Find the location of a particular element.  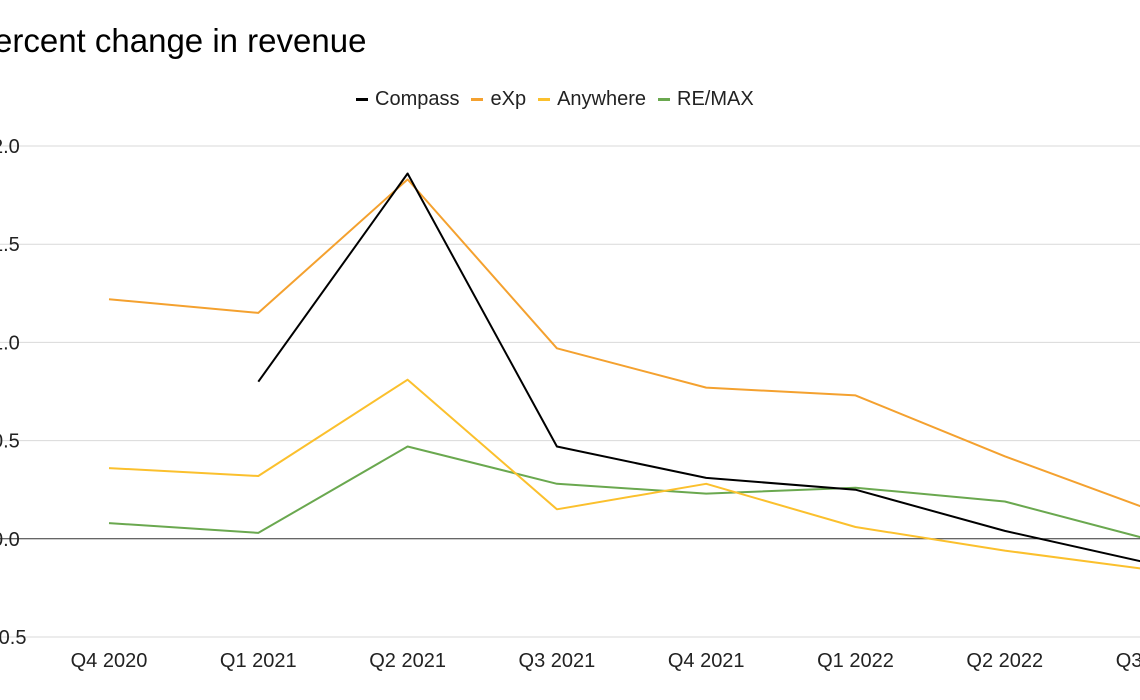

y-tick-label: 1.0 is located at coordinates (10, 343).